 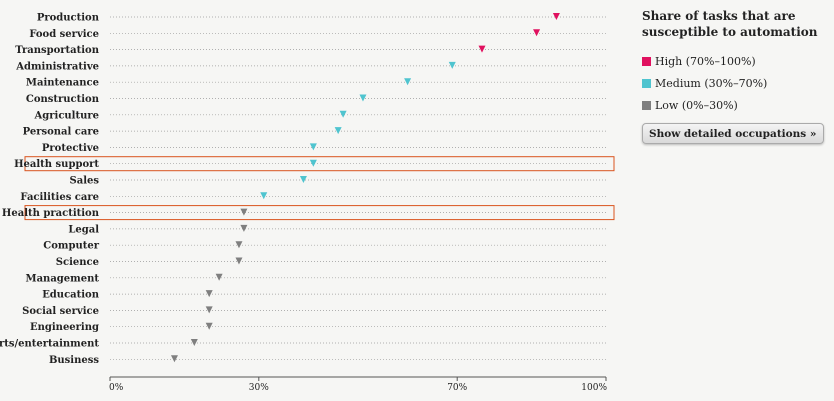 What do you see at coordinates (63, 278) in the screenshot?
I see `category-label: Management` at bounding box center [63, 278].